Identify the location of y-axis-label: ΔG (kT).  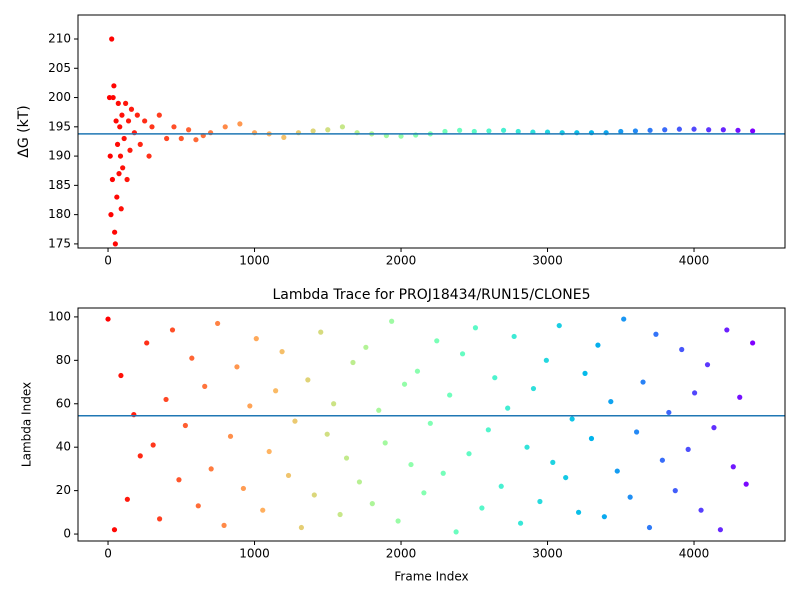
(24, 131).